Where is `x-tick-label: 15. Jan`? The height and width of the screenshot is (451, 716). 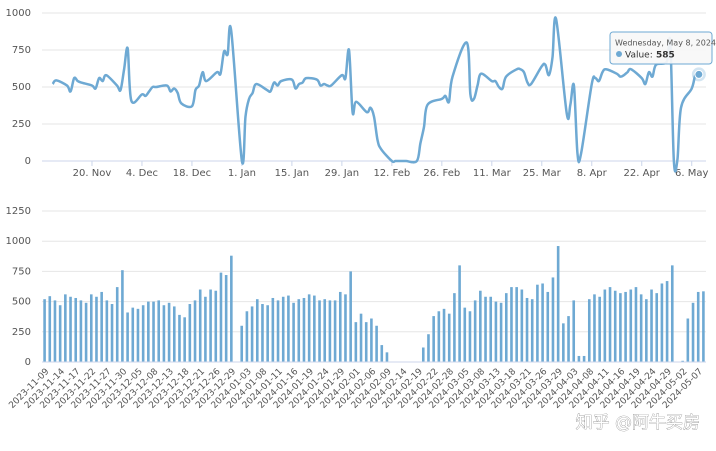 x-tick-label: 15. Jan is located at coordinates (292, 173).